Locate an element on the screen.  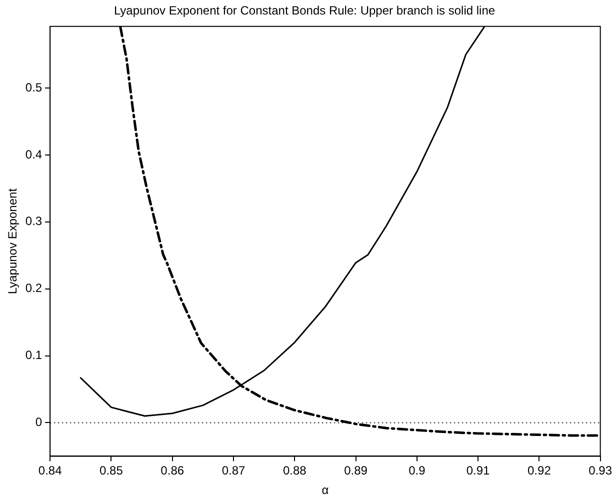
y-axis-title: Lyapunov Exponent is located at coordinates (13, 241).